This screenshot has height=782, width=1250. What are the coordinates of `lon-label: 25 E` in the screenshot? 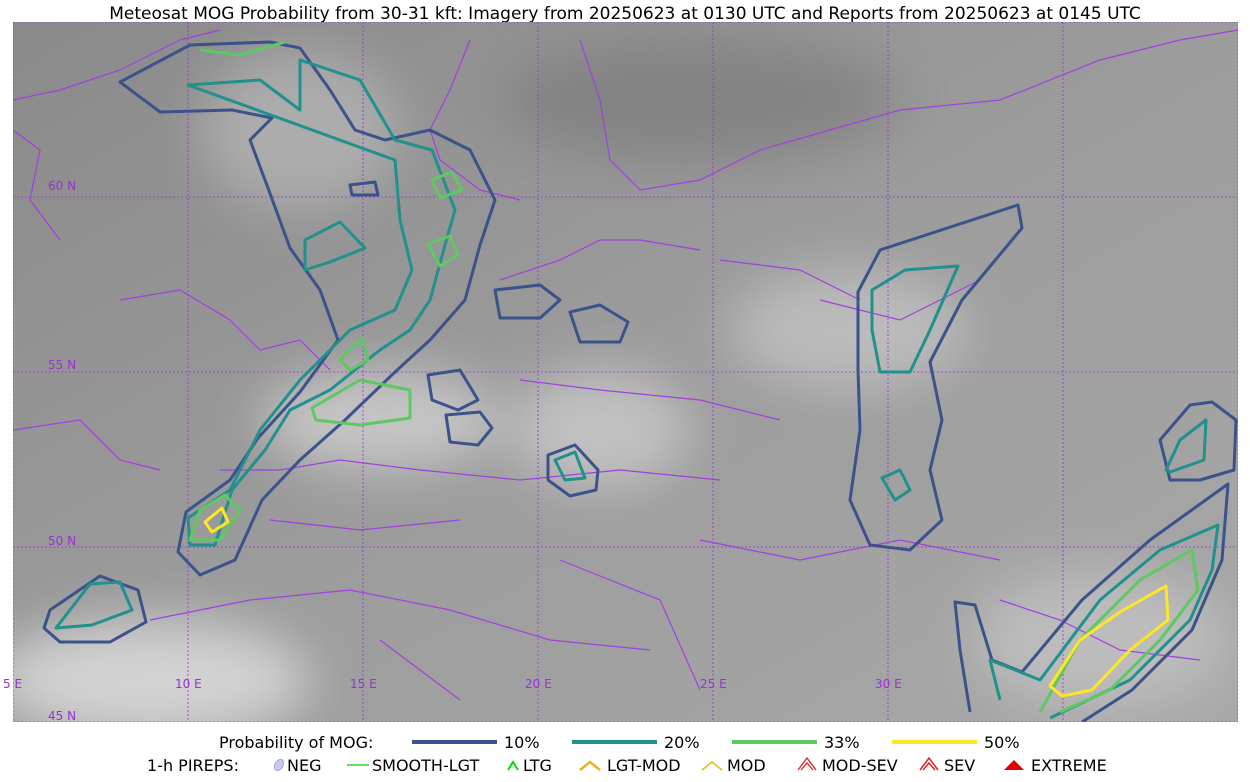 It's located at (713, 684).